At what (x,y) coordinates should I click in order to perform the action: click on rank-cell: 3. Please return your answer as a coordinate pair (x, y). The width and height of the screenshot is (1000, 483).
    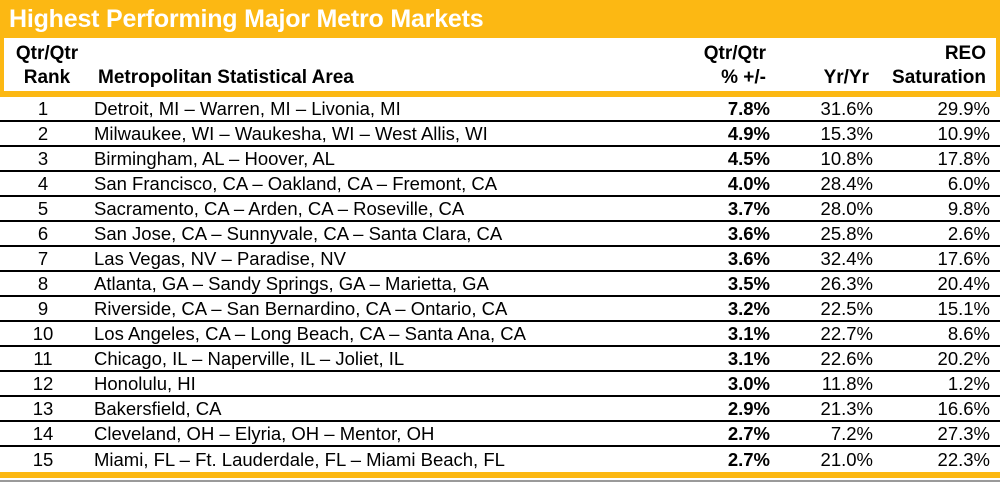
    Looking at the image, I should click on (43, 158).